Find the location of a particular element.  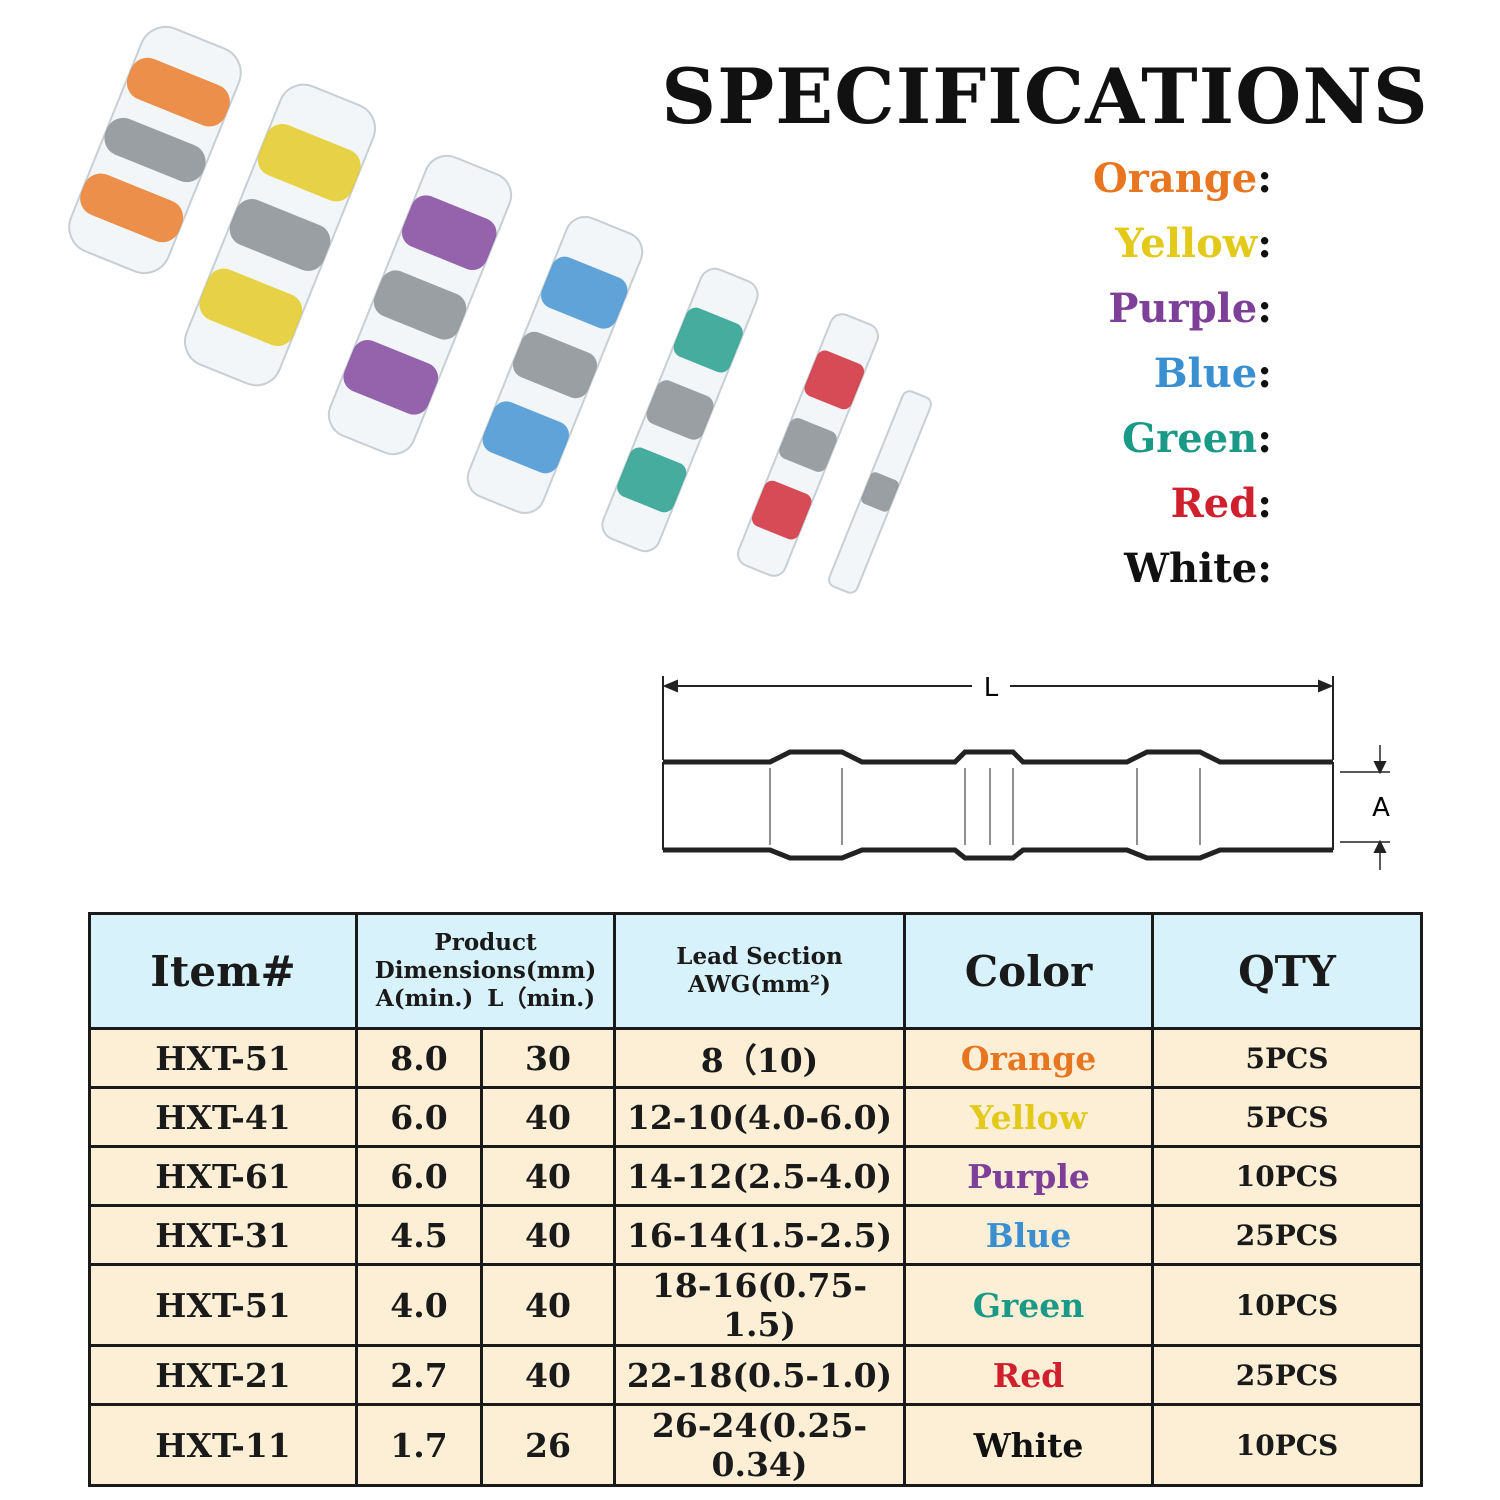

table-row: HXT-41 6.0 40 12-10(4.0-6.0) Yellow 5PCS is located at coordinates (756, 1117).